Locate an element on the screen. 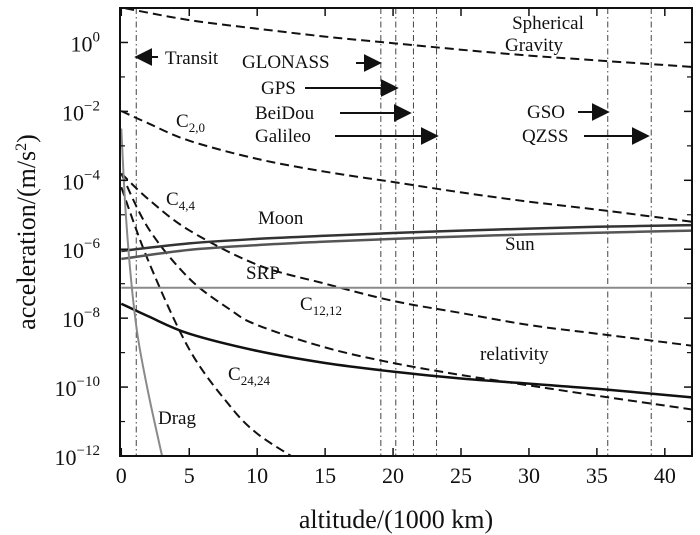 This screenshot has width=700, height=535. c20-label: C2,0 is located at coordinates (190, 123).